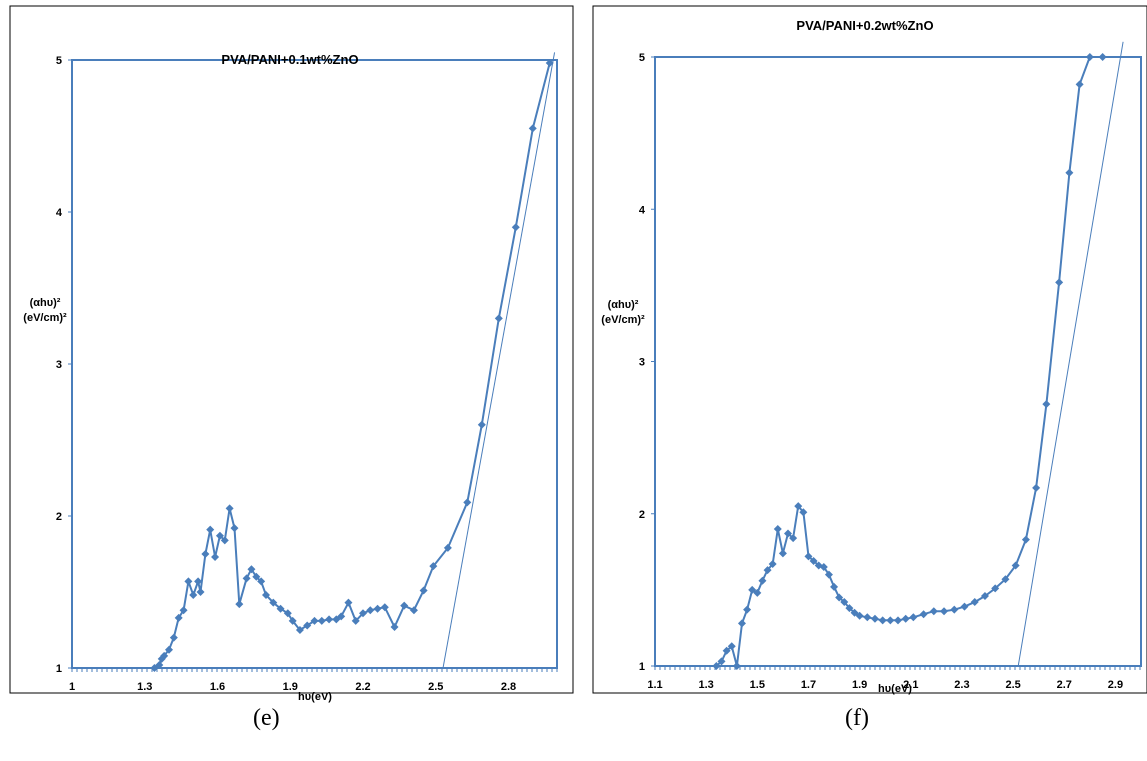 The height and width of the screenshot is (761, 1147). I want to click on y-tick-label: 3, so click(59, 365).